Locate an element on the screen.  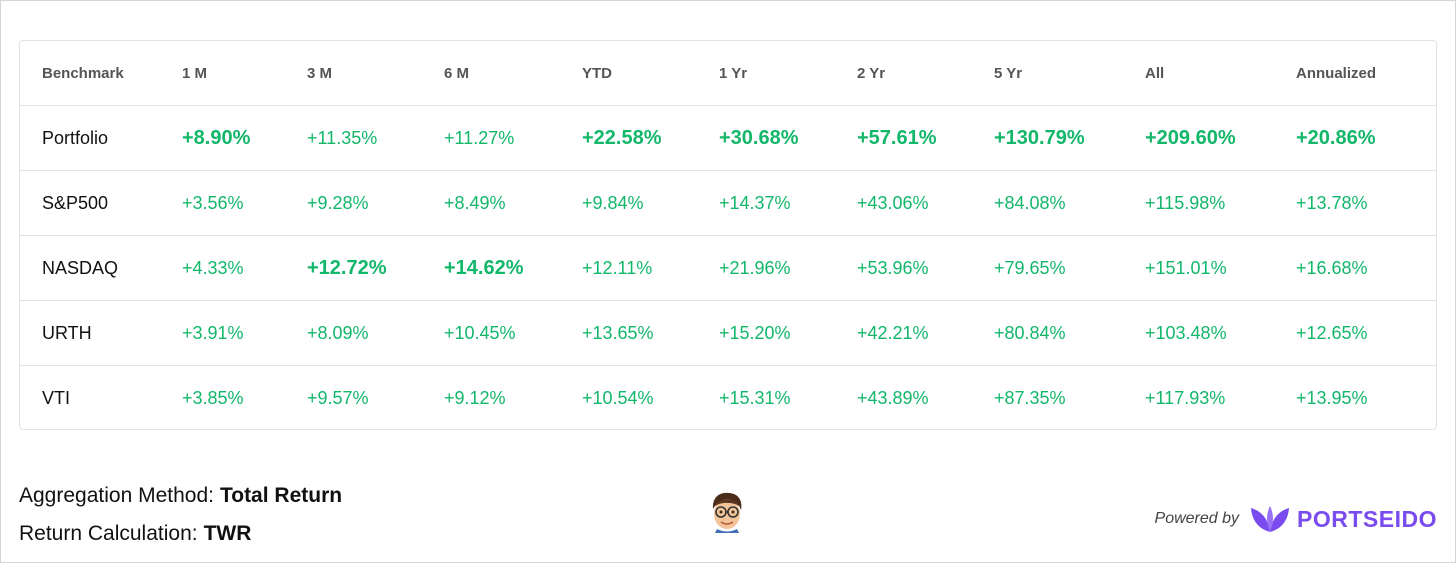
return-value: +84.08% is located at coordinates (1030, 203).